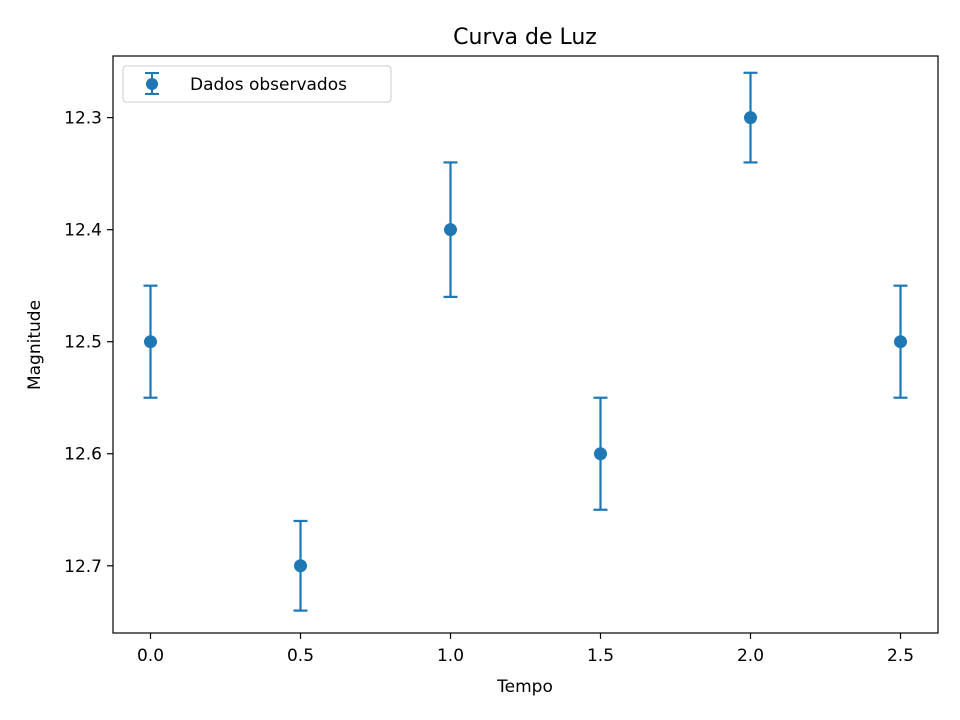  Describe the element at coordinates (83, 231) in the screenshot. I see `y-tick-label: 12.4` at that location.